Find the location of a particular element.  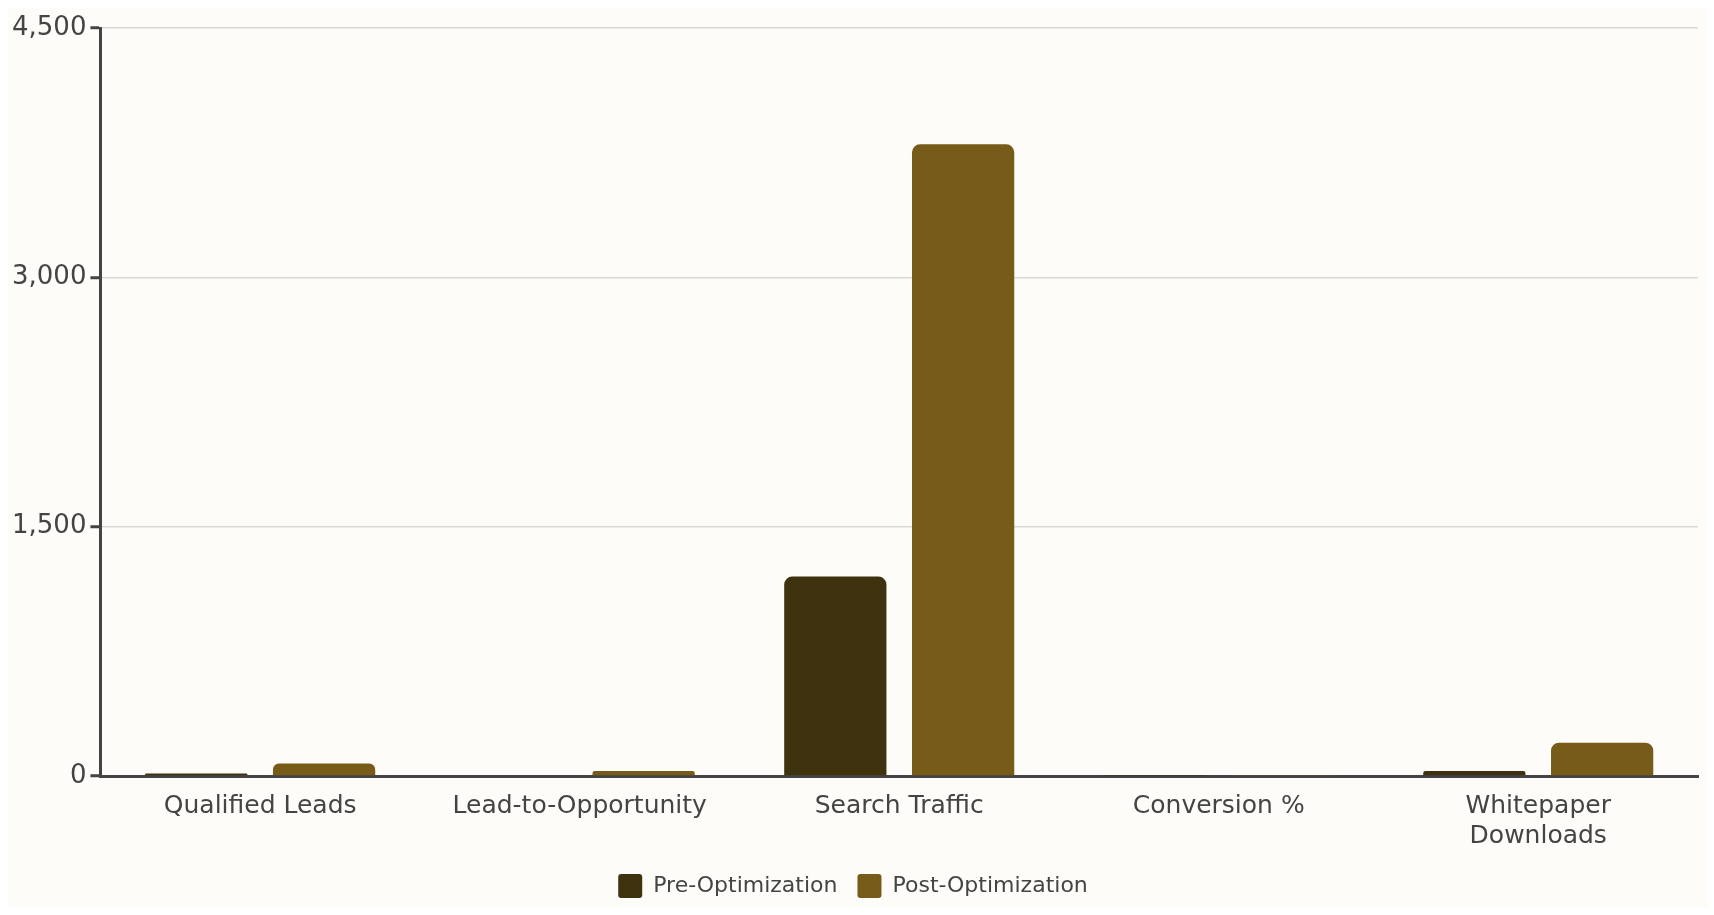

legend-label: Pre-Optimization is located at coordinates (745, 884).